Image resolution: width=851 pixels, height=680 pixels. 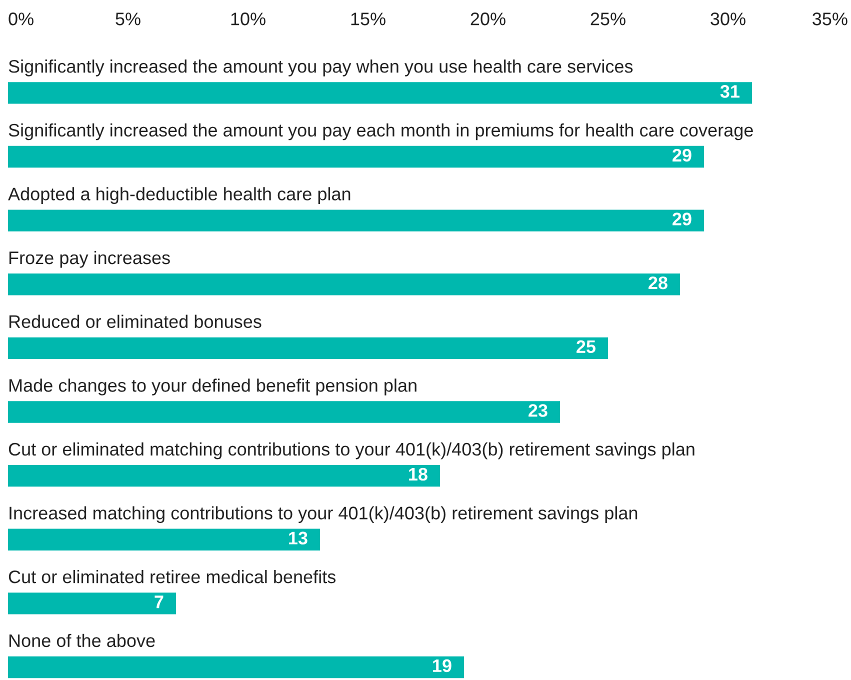 What do you see at coordinates (248, 19) in the screenshot?
I see `x-tick-label: 10%` at bounding box center [248, 19].